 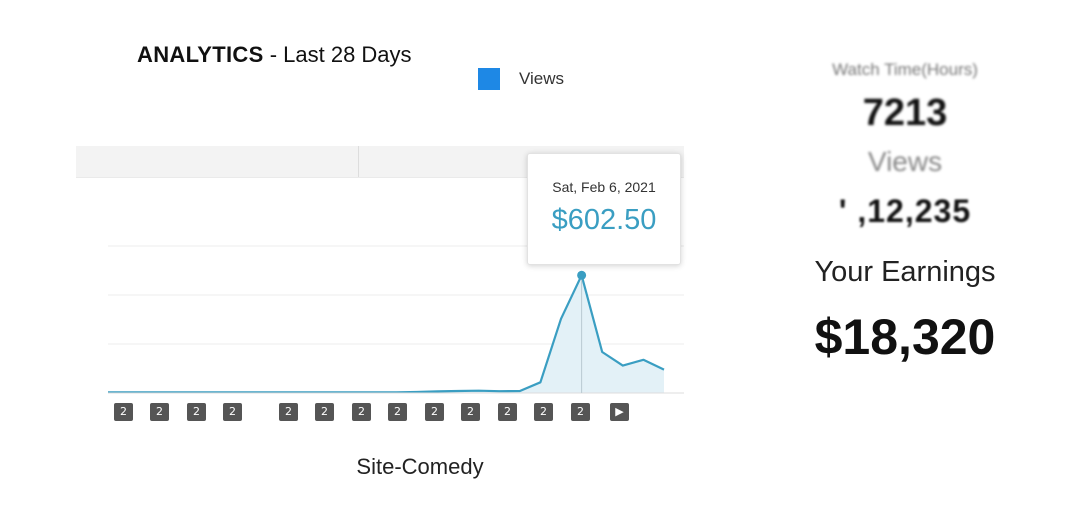 I want to click on watch-time-value: 7213, so click(x=905, y=113).